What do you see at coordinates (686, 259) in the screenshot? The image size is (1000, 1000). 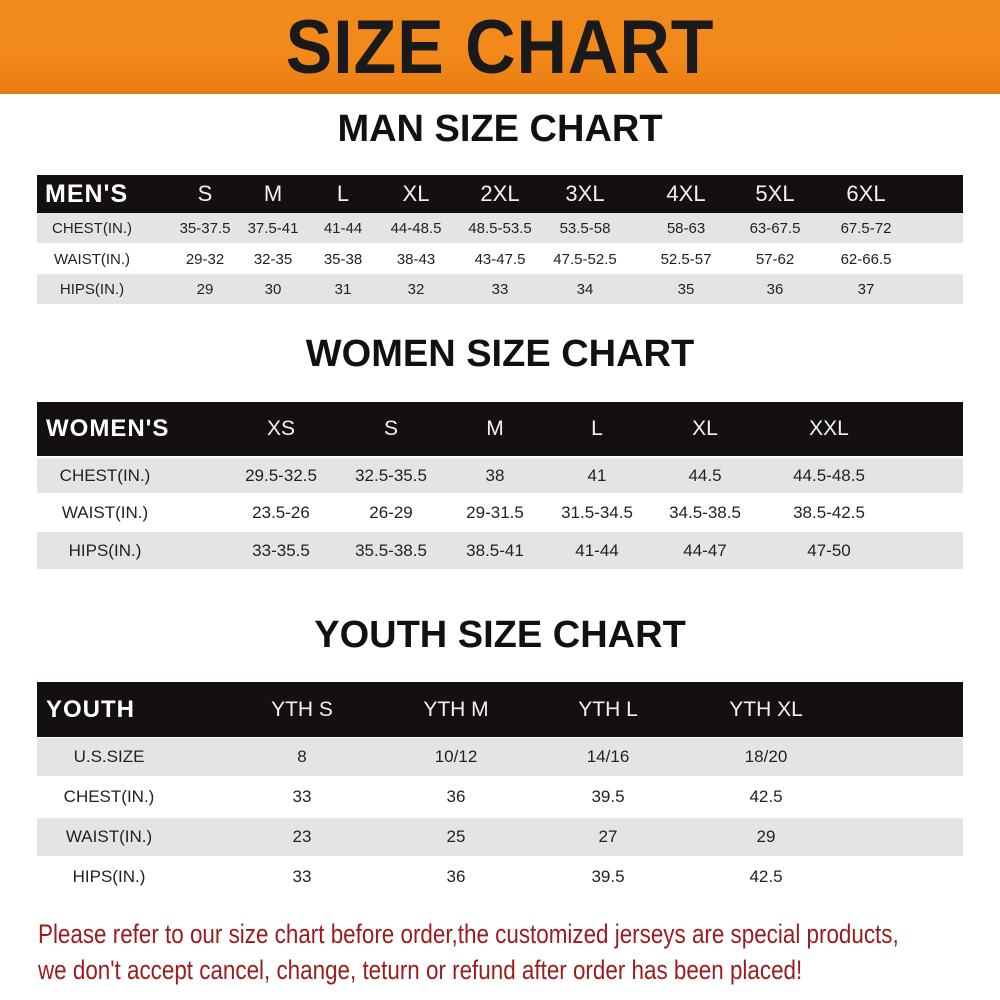 I see `measurement-cell: 52.5-57` at bounding box center [686, 259].